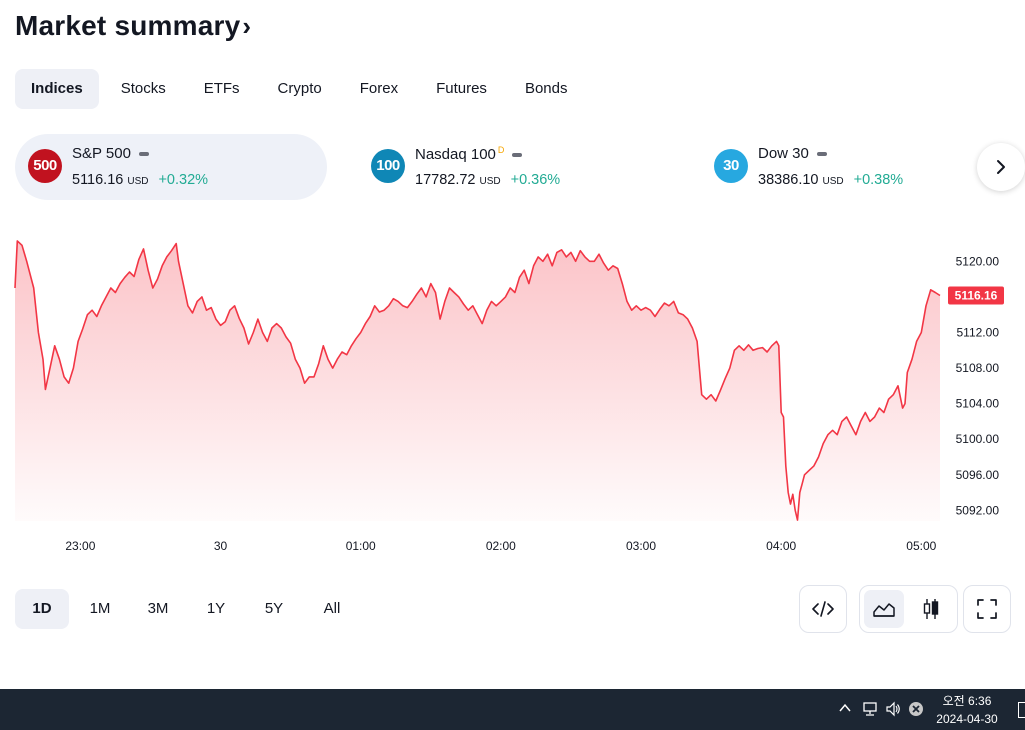 This screenshot has width=1025, height=730. Describe the element at coordinates (183, 180) in the screenshot. I see `ticker-change: +0.32%` at that location.